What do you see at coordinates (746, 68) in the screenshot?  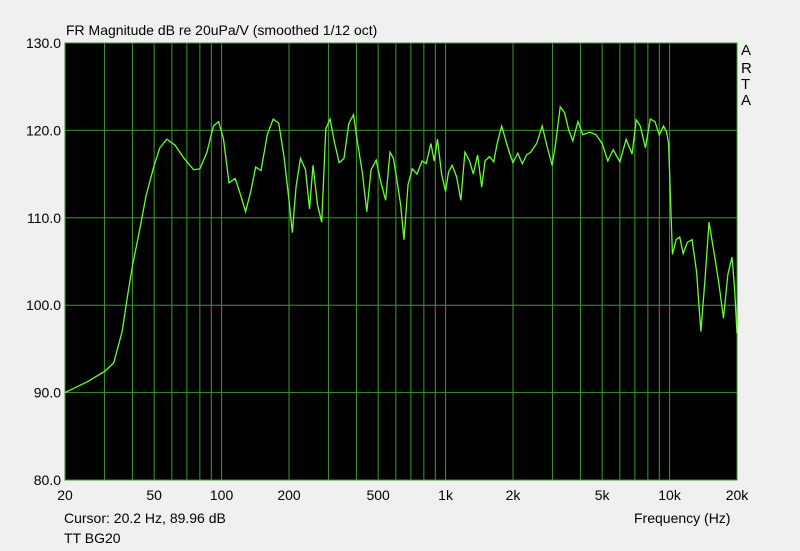 I see `brand-letter: R` at bounding box center [746, 68].